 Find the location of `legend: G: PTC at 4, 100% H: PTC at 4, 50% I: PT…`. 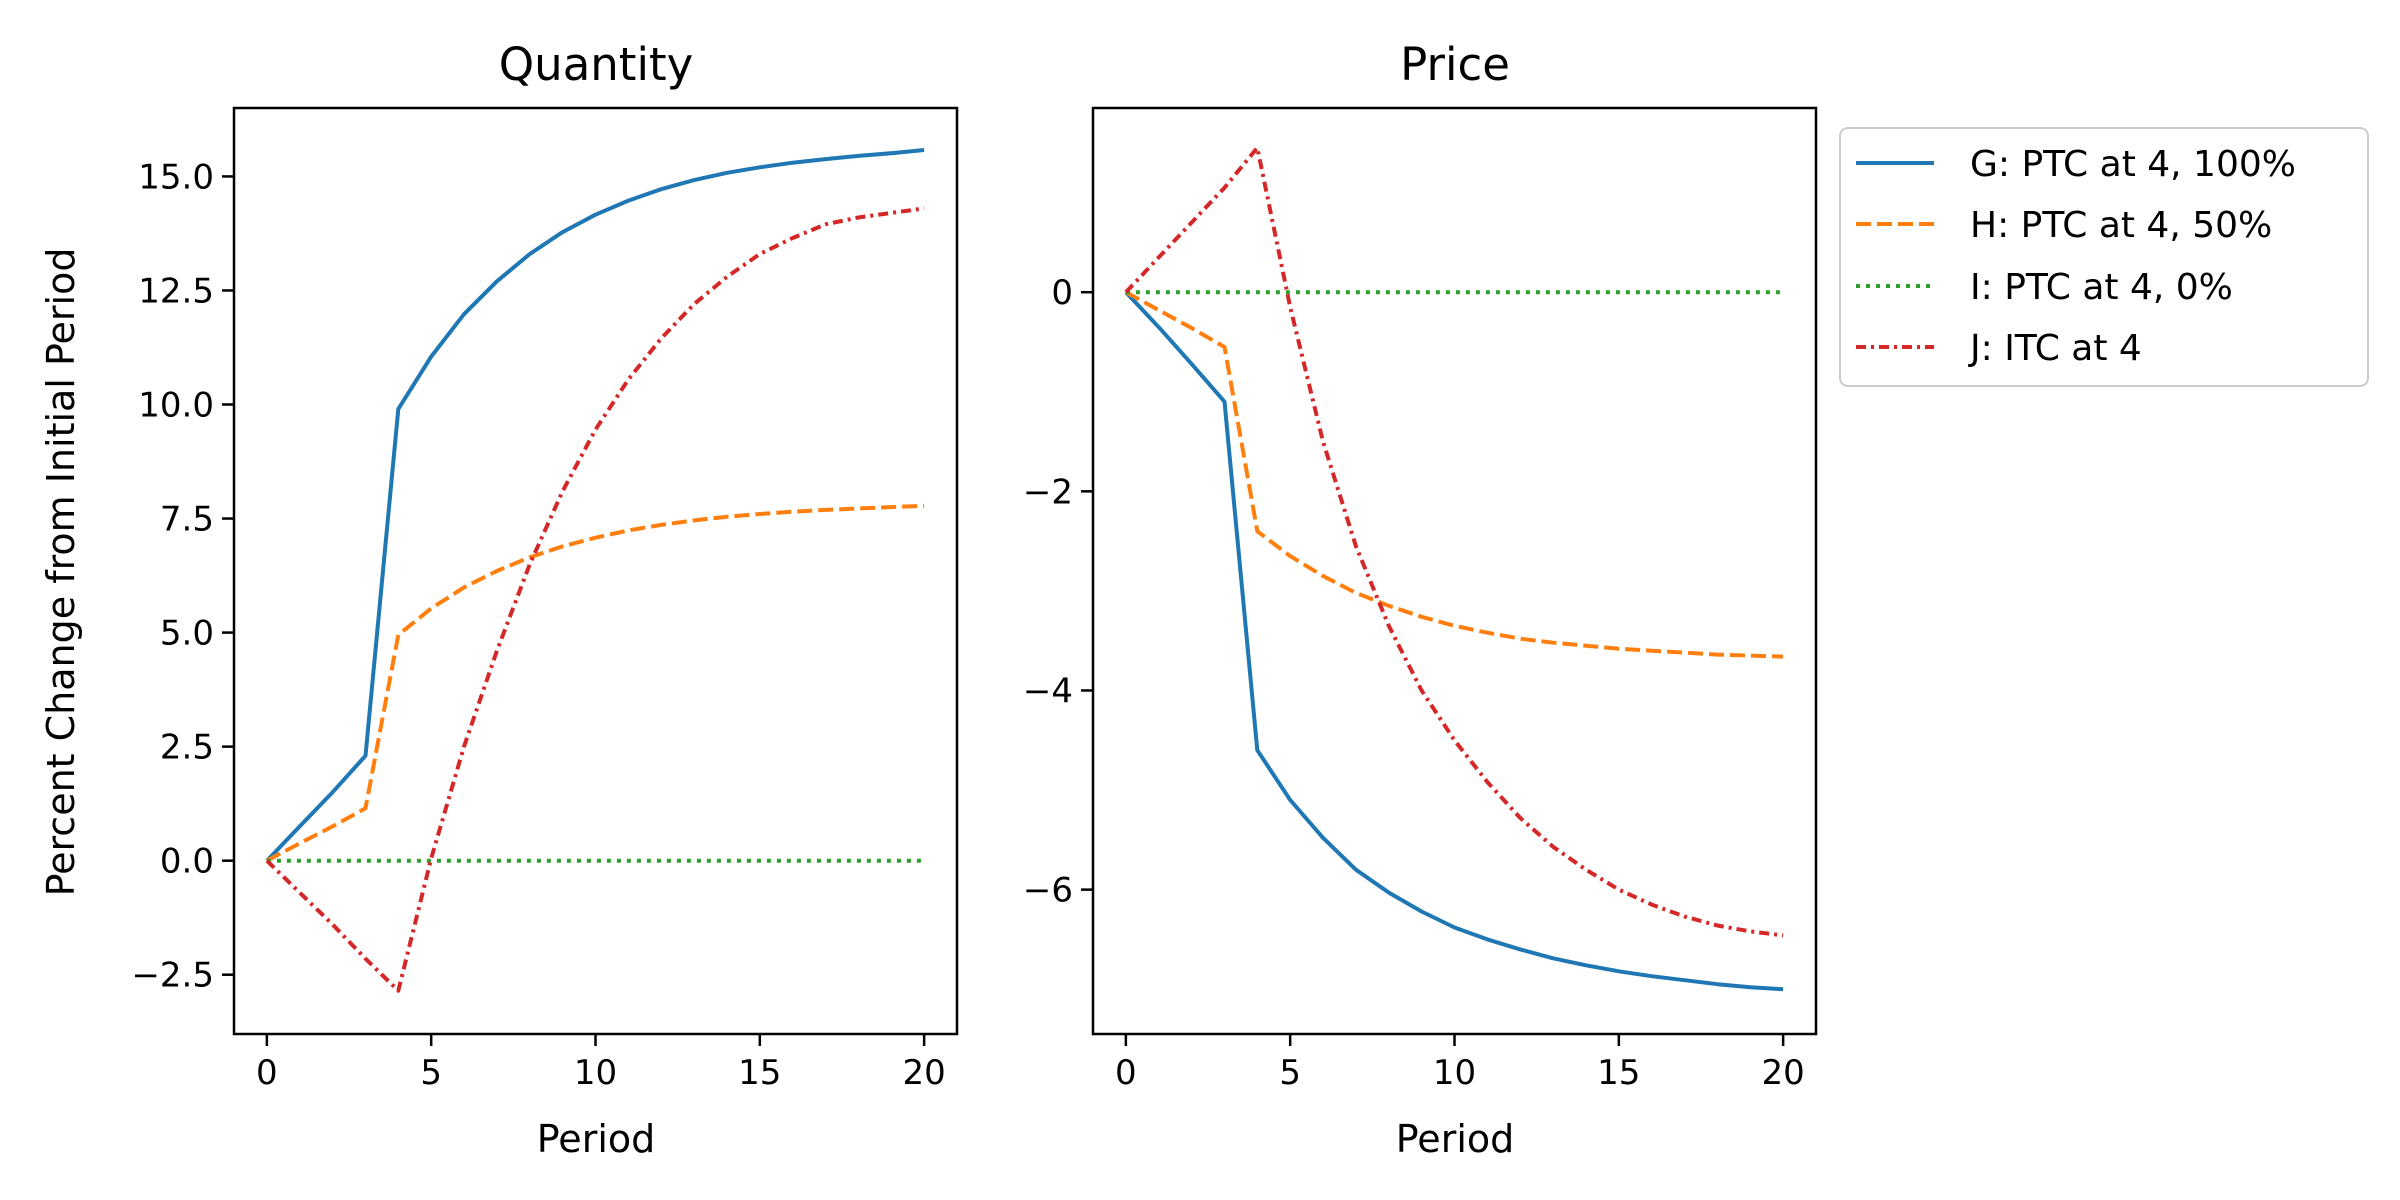

legend: G: PTC at 4, 100% H: PTC at 4, 50% I: PT… is located at coordinates (2104, 257).